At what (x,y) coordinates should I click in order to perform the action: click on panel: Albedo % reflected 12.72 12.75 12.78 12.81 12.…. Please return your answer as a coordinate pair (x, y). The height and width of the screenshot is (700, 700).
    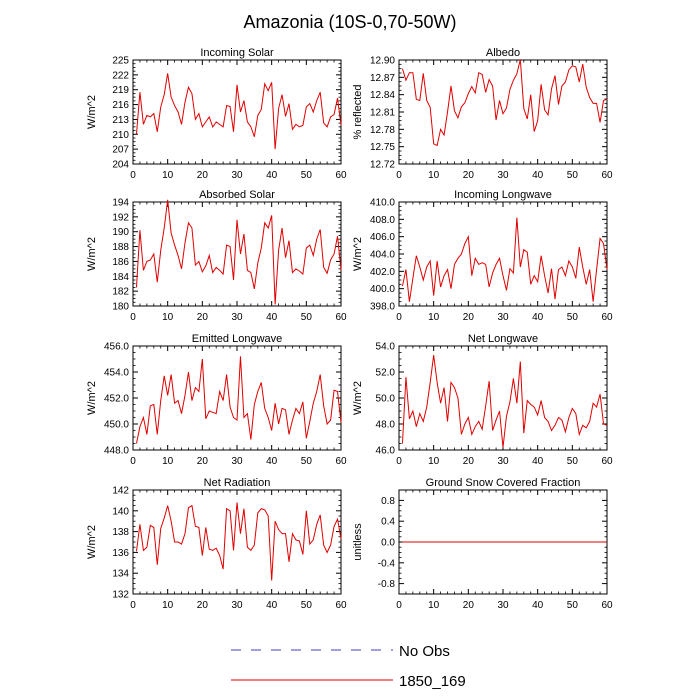
    Looking at the image, I should click on (482, 114).